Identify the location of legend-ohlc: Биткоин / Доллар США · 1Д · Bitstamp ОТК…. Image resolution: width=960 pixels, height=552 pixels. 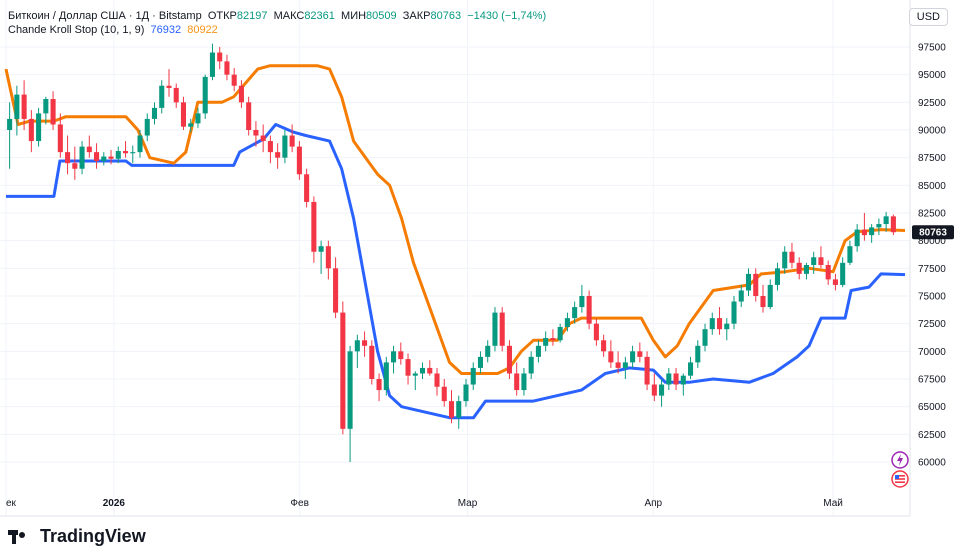
(277, 16).